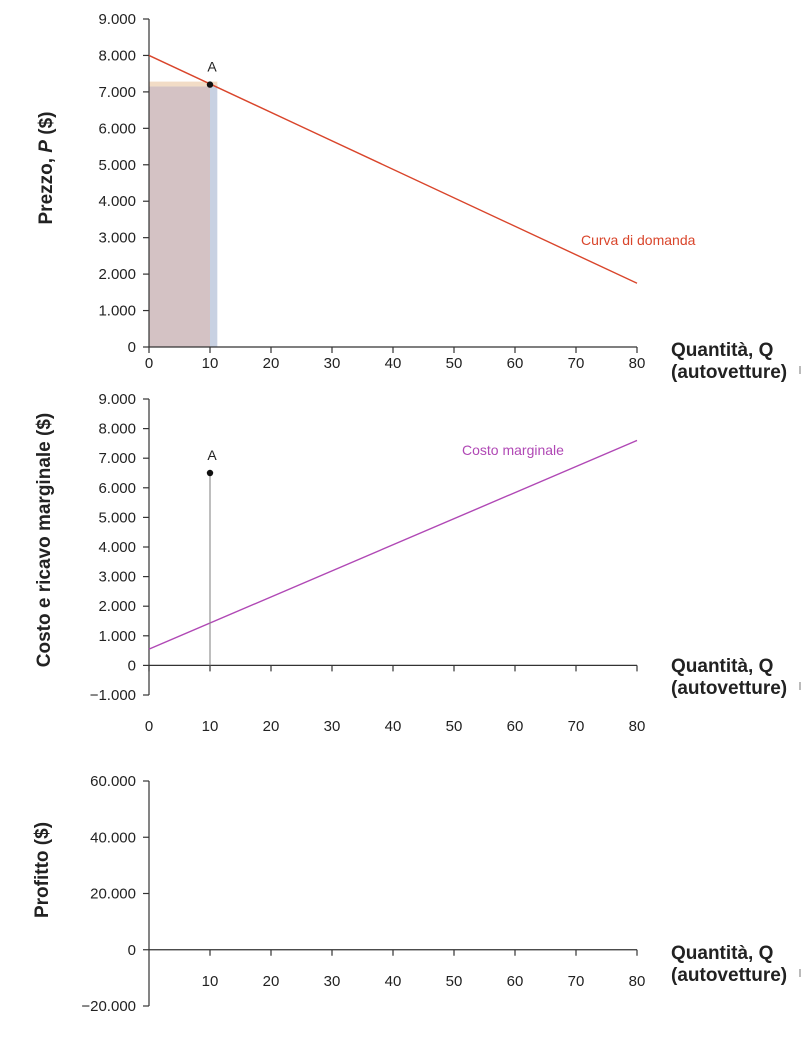  What do you see at coordinates (42, 870) in the screenshot?
I see `y-axis-title: Profitto ($)` at bounding box center [42, 870].